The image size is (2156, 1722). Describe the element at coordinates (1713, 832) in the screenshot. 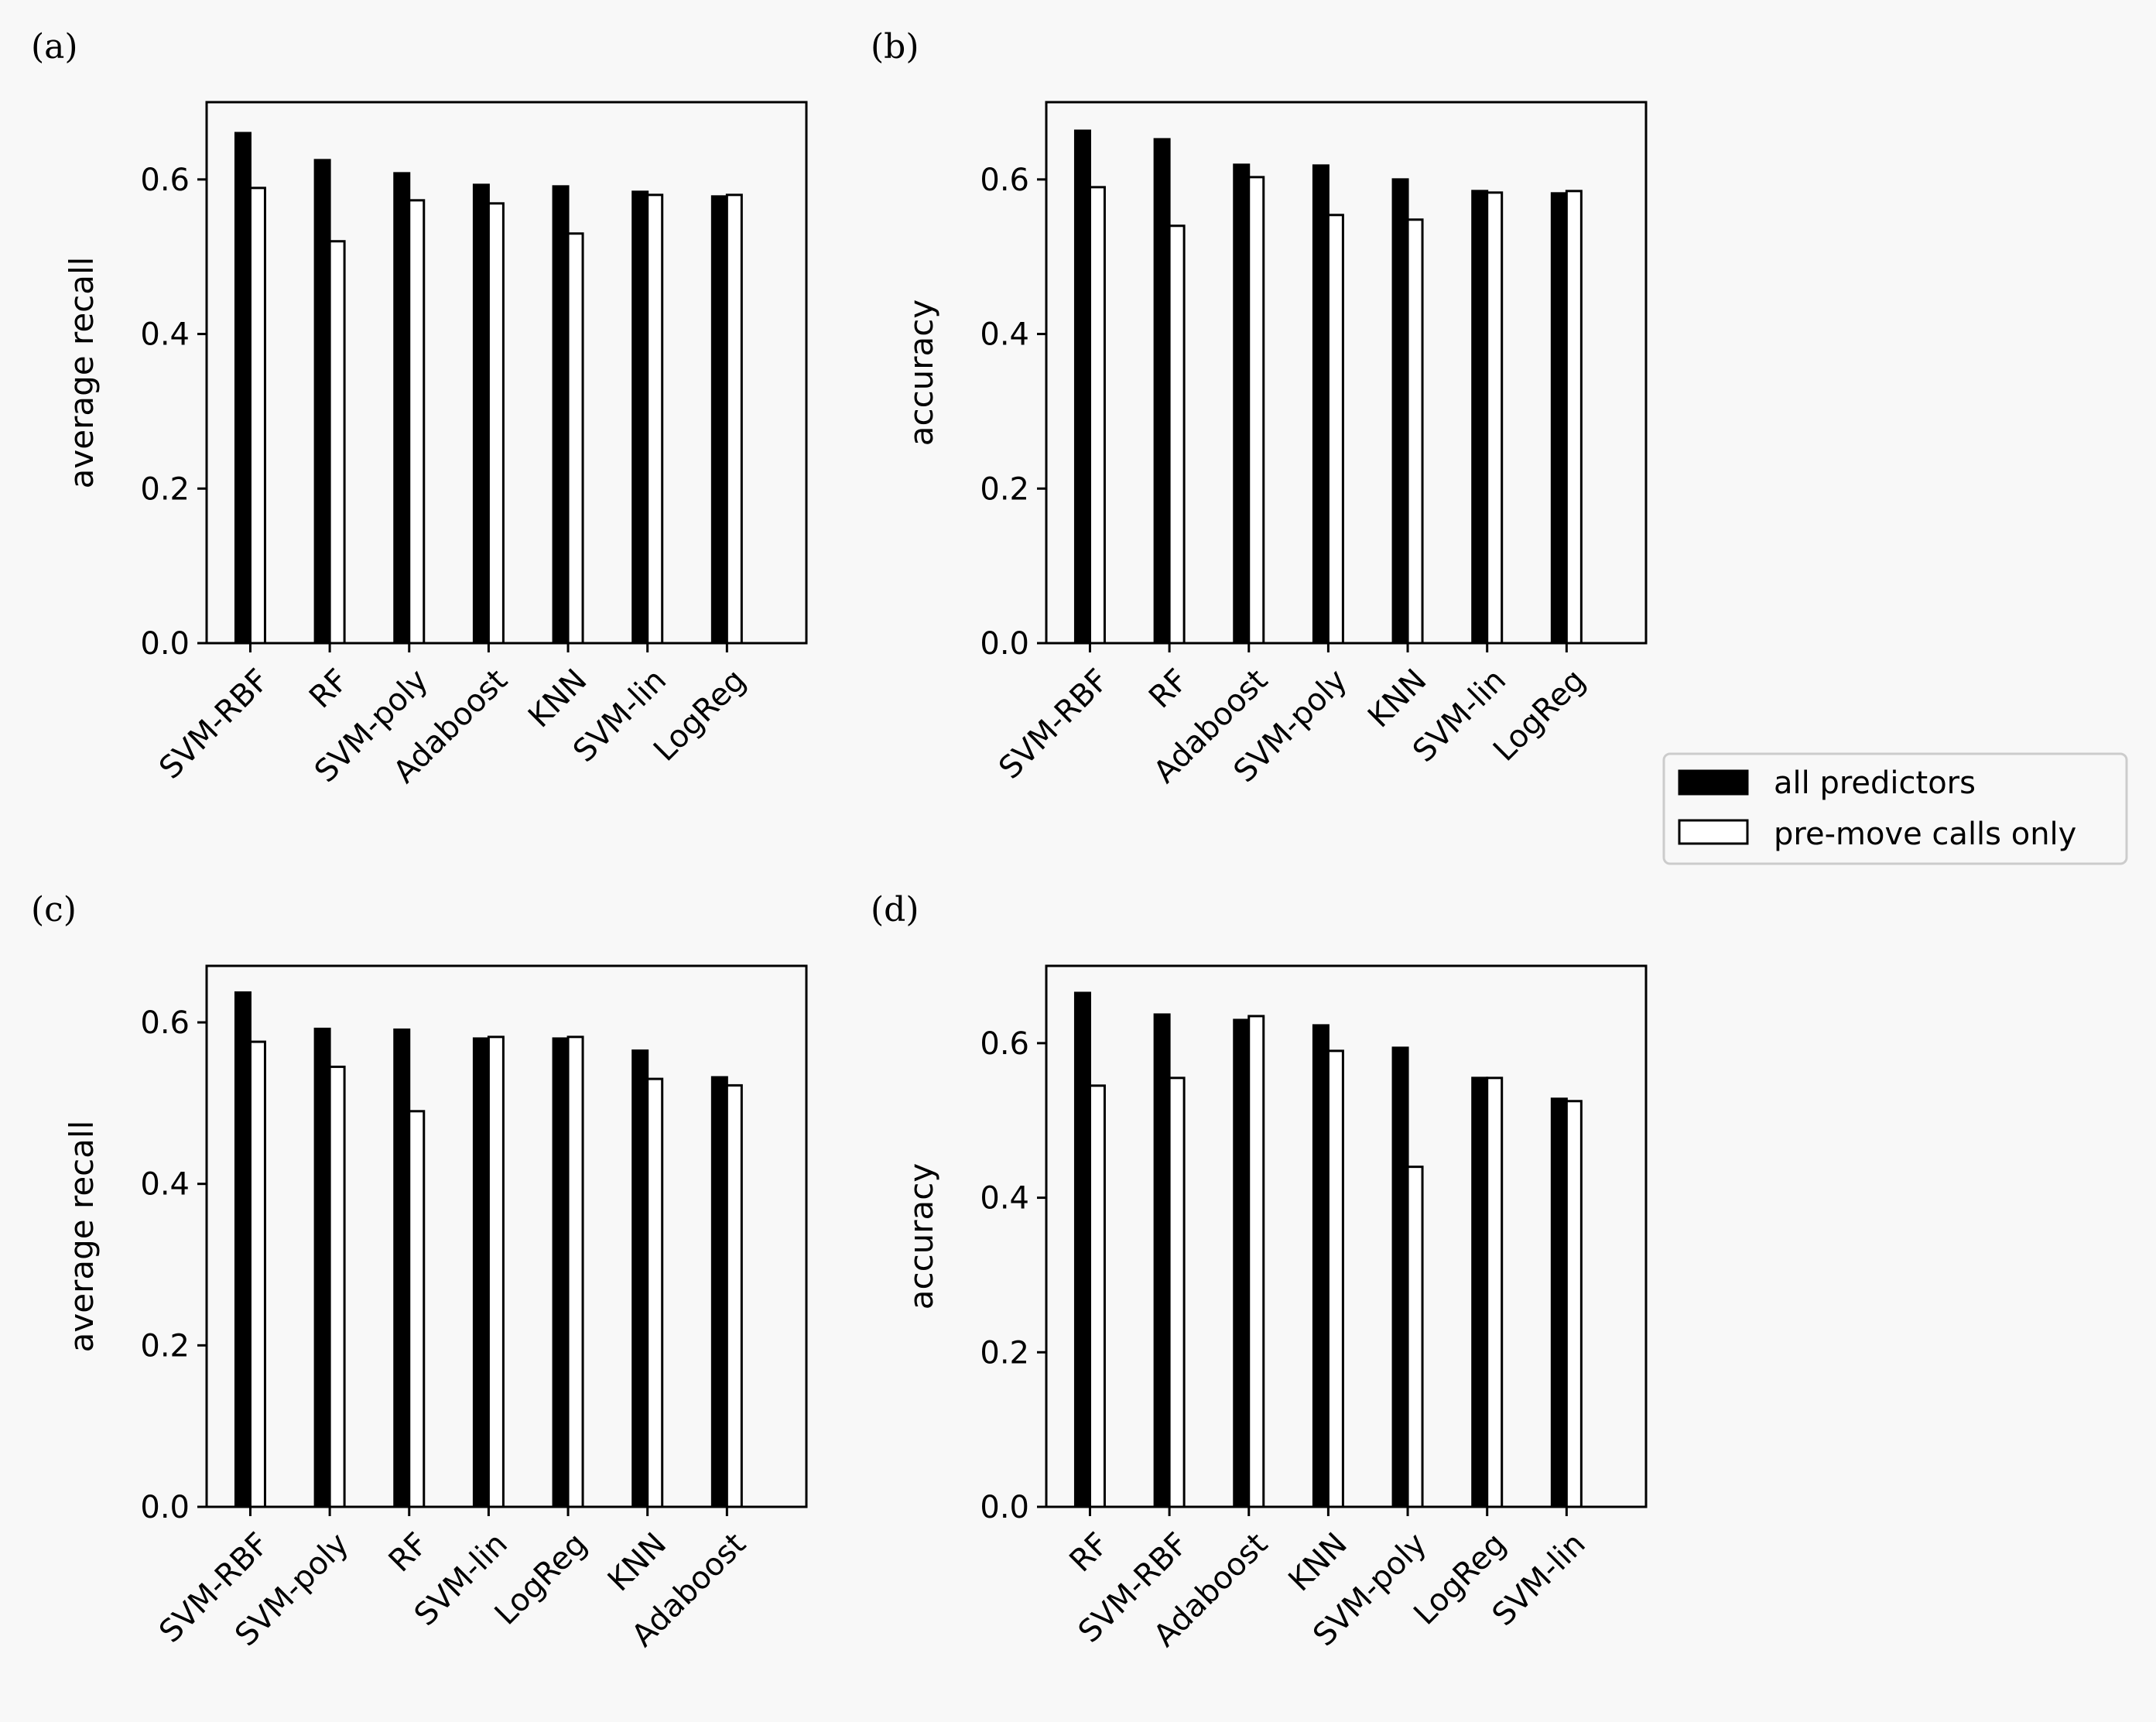

I see `legend-swatch-pre-move` at that location.